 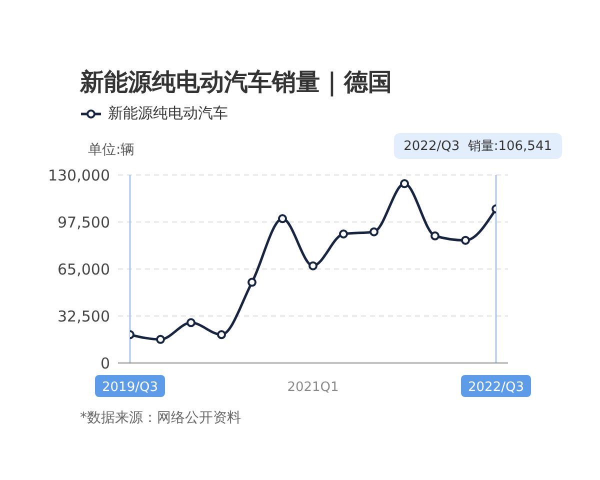 I want to click on chart-title: 新能源纯电动汽车销量｜德国, so click(x=235, y=82).